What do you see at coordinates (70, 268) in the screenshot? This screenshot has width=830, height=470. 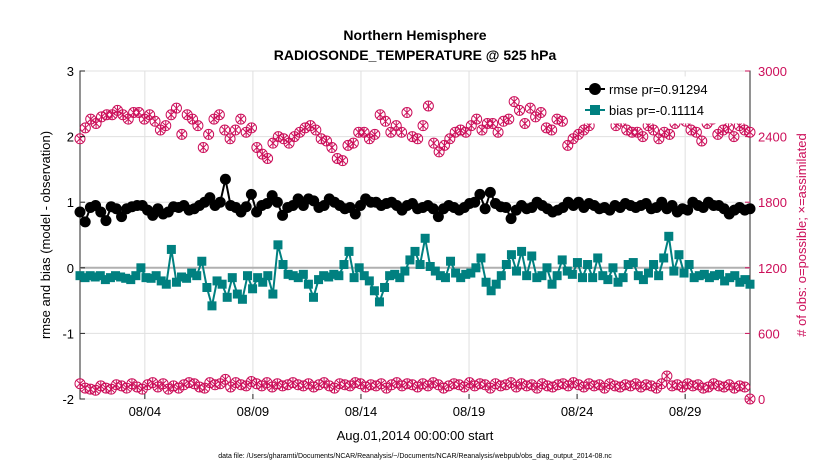 I see `y-tick-label-left: 0` at bounding box center [70, 268].